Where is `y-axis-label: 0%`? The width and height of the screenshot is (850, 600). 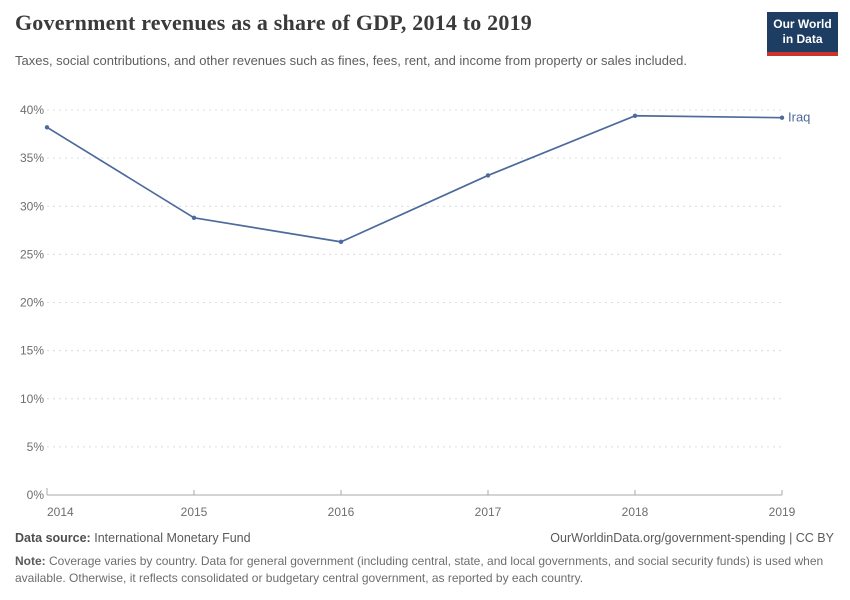 y-axis-label: 0% is located at coordinates (36, 495).